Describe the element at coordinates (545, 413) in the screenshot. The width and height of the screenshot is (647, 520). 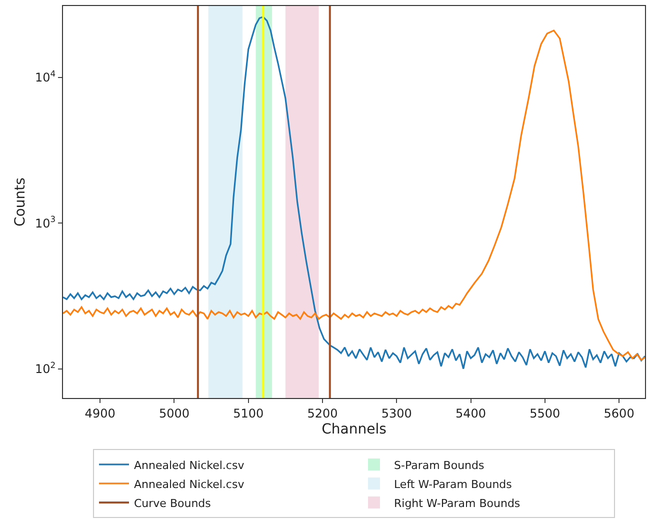
I see `x-tick-label: 5500` at that location.